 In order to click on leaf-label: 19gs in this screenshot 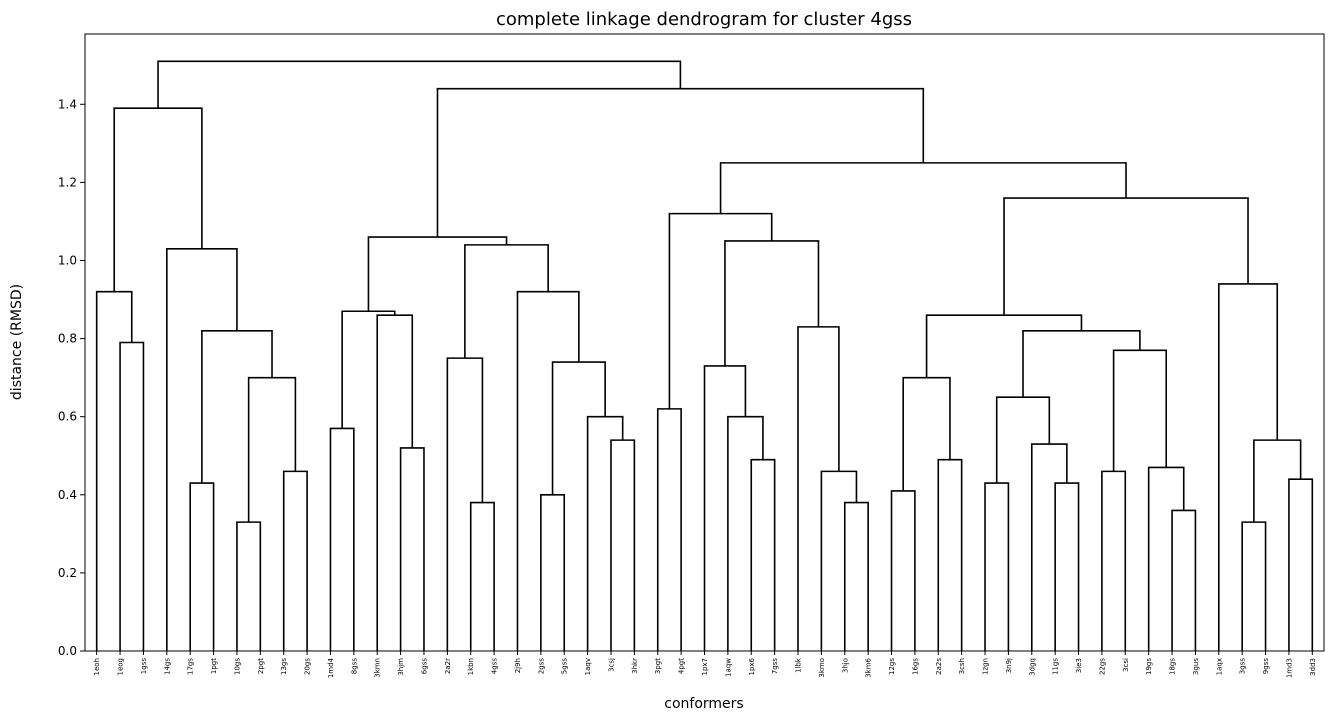, I will do `click(1149, 666)`.